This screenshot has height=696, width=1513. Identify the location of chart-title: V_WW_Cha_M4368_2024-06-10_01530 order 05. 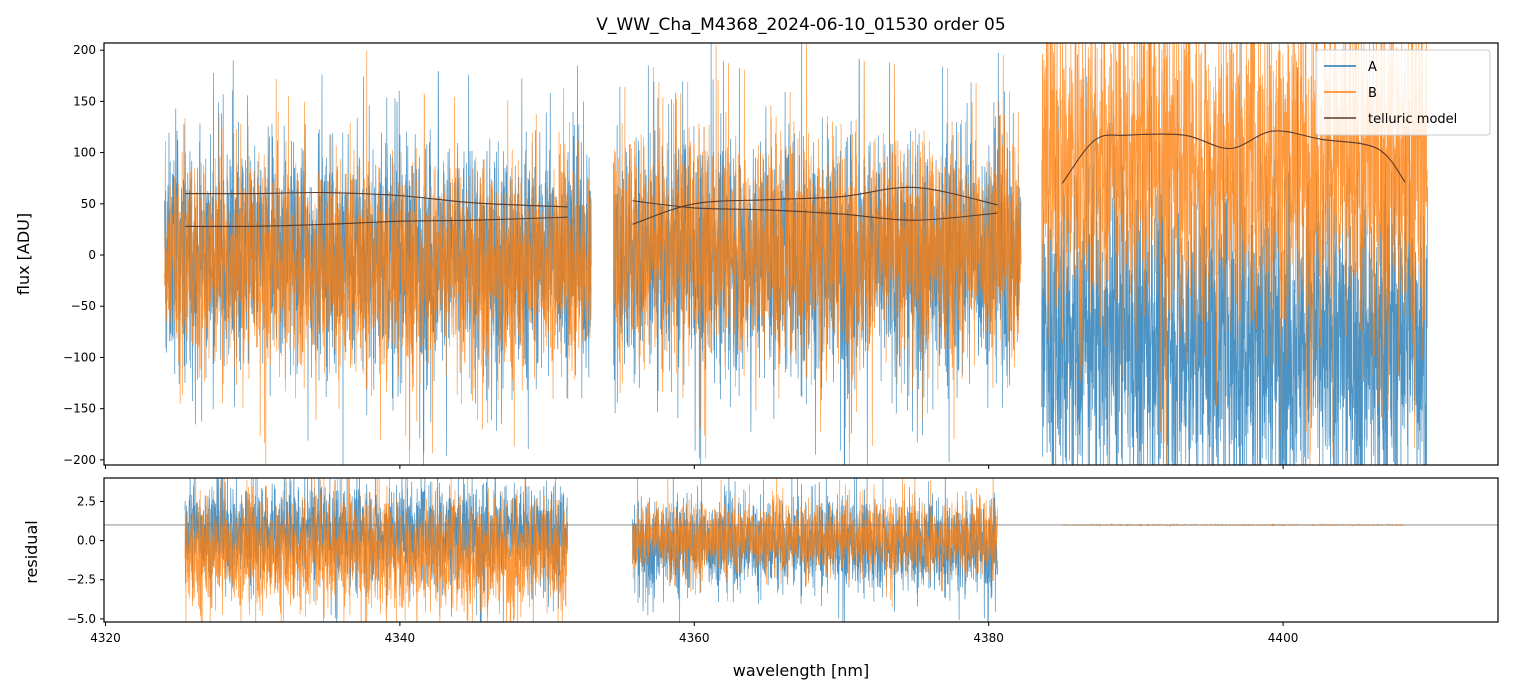
(800, 25).